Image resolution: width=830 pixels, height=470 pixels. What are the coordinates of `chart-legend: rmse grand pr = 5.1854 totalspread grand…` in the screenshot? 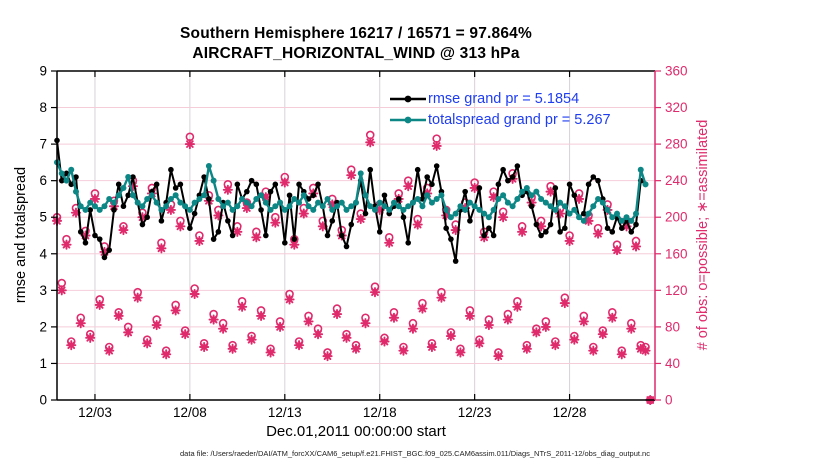 It's located at (499, 109).